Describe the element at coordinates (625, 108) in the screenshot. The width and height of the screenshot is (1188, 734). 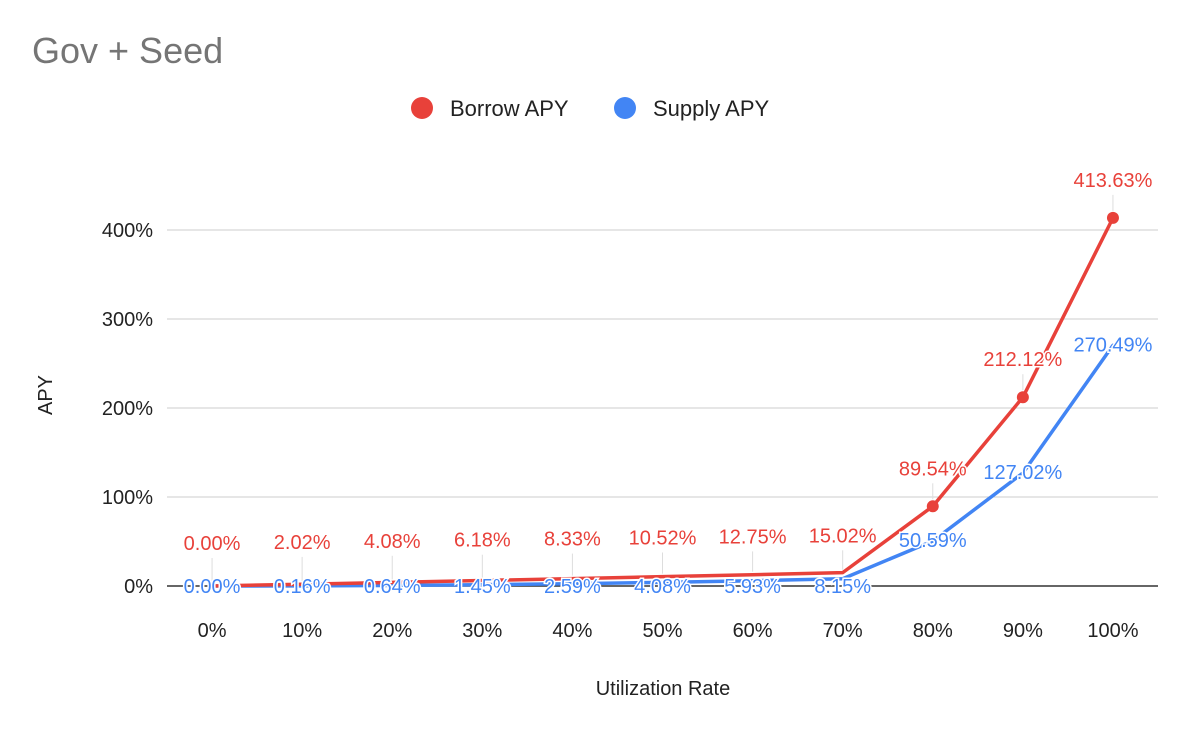
I see `legend-marker-supply` at that location.